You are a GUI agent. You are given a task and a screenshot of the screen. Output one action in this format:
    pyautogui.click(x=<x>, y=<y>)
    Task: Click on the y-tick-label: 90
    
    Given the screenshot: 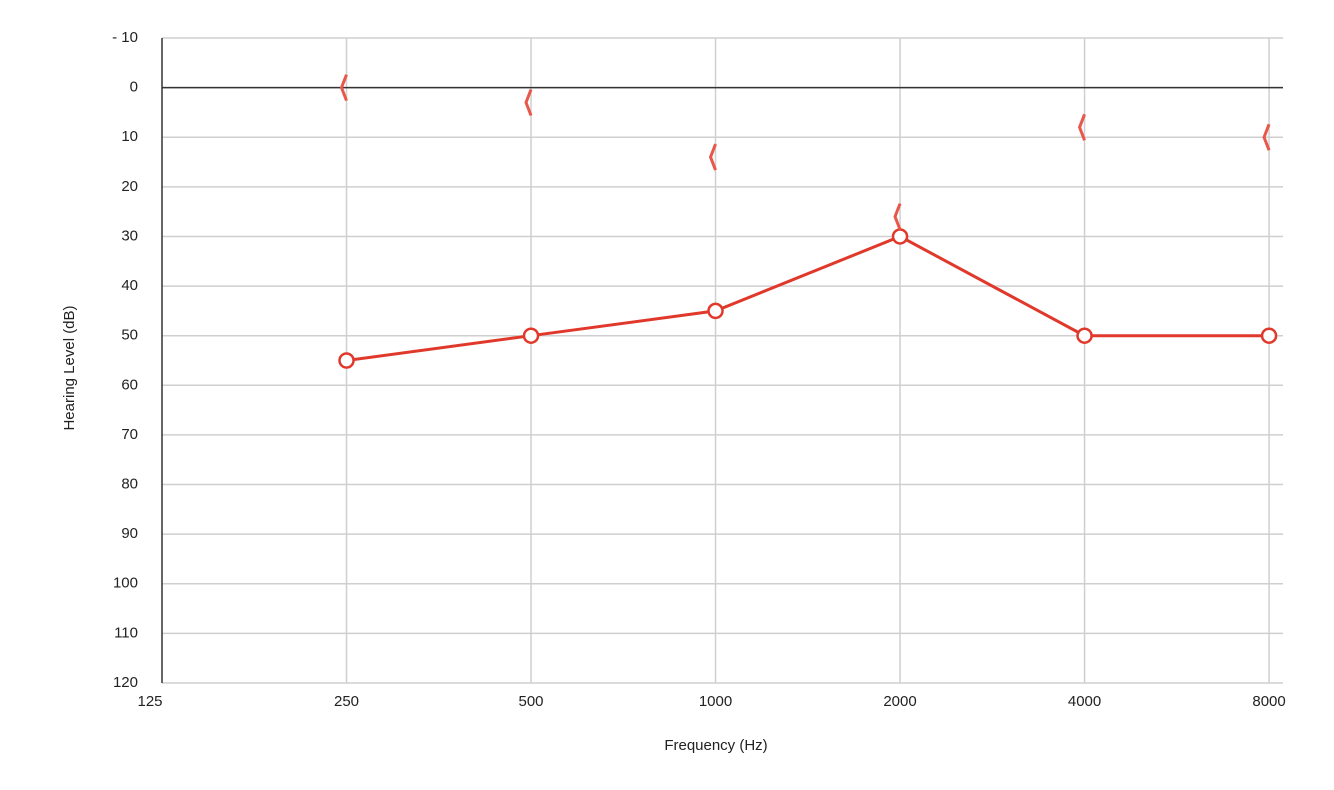 What is the action you would take?
    pyautogui.click(x=129, y=533)
    